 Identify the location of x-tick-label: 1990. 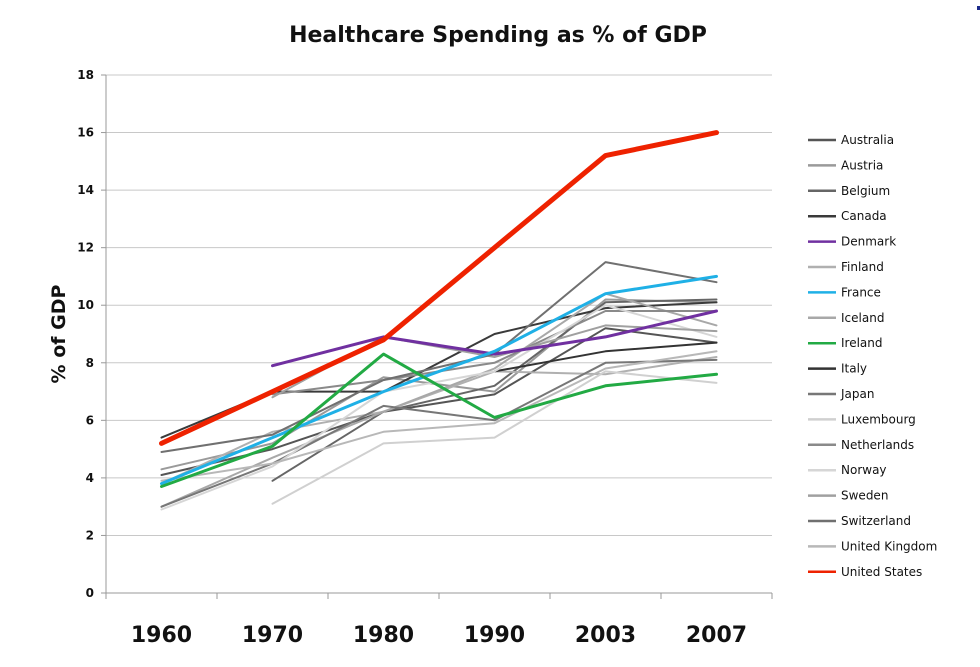
(494, 635).